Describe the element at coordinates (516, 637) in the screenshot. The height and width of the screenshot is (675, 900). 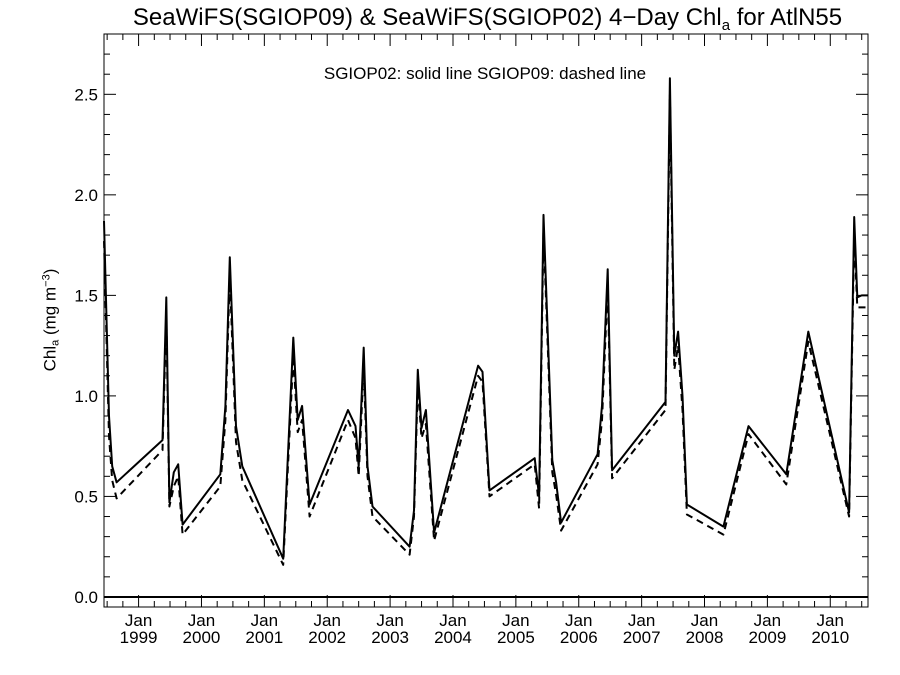
I see `x-tick-label-year: 2005` at that location.